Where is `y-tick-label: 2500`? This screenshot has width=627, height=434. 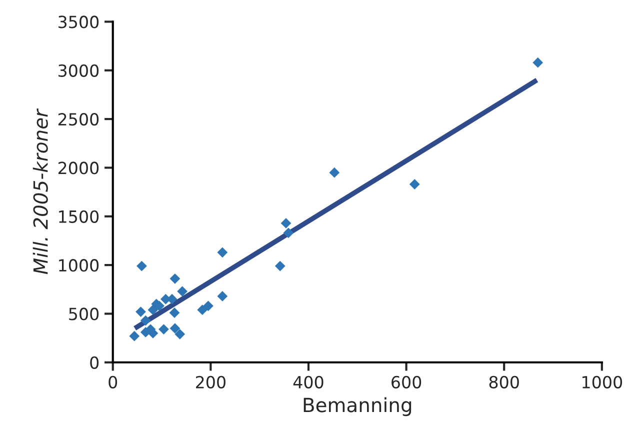
y-tick-label: 2500 is located at coordinates (78, 119).